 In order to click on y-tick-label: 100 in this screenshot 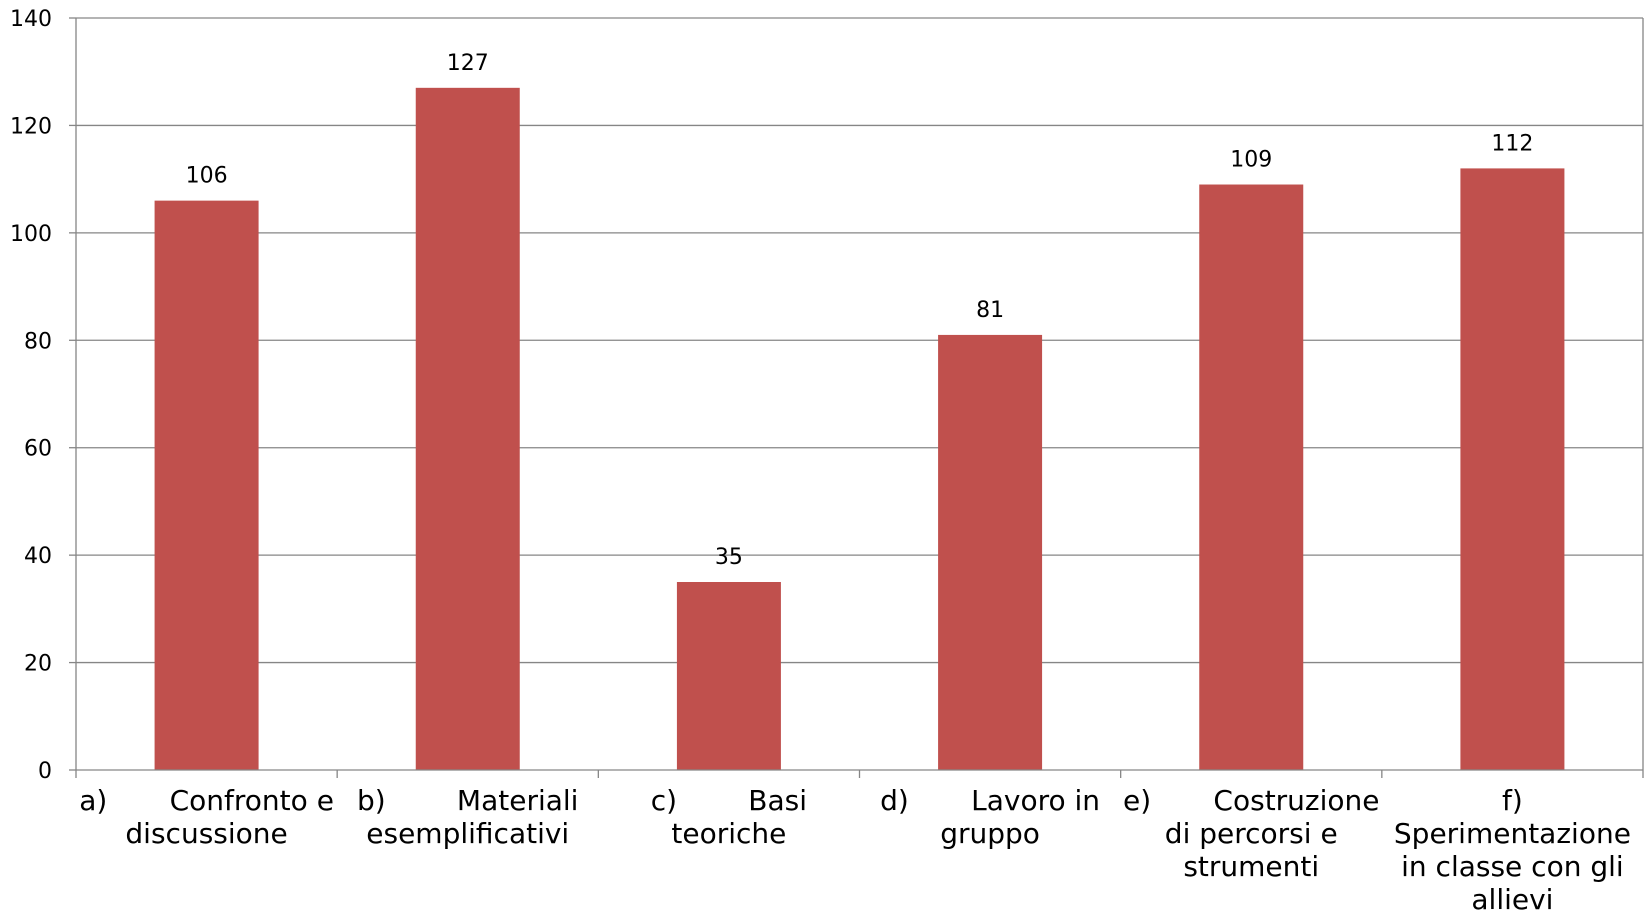, I will do `click(31, 234)`.